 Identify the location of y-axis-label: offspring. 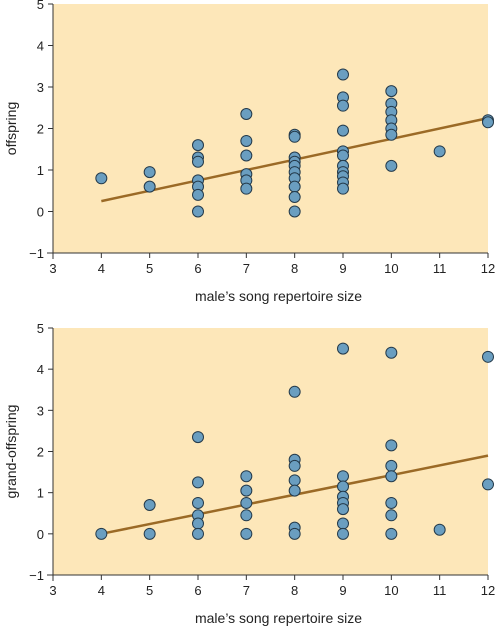
(11, 128).